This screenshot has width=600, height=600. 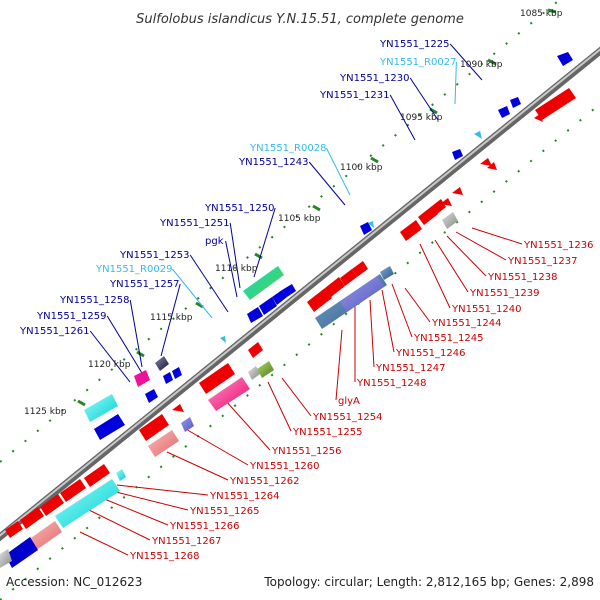 What do you see at coordinates (417, 62) in the screenshot?
I see `forward-gene-label: YN1551_R0027` at bounding box center [417, 62].